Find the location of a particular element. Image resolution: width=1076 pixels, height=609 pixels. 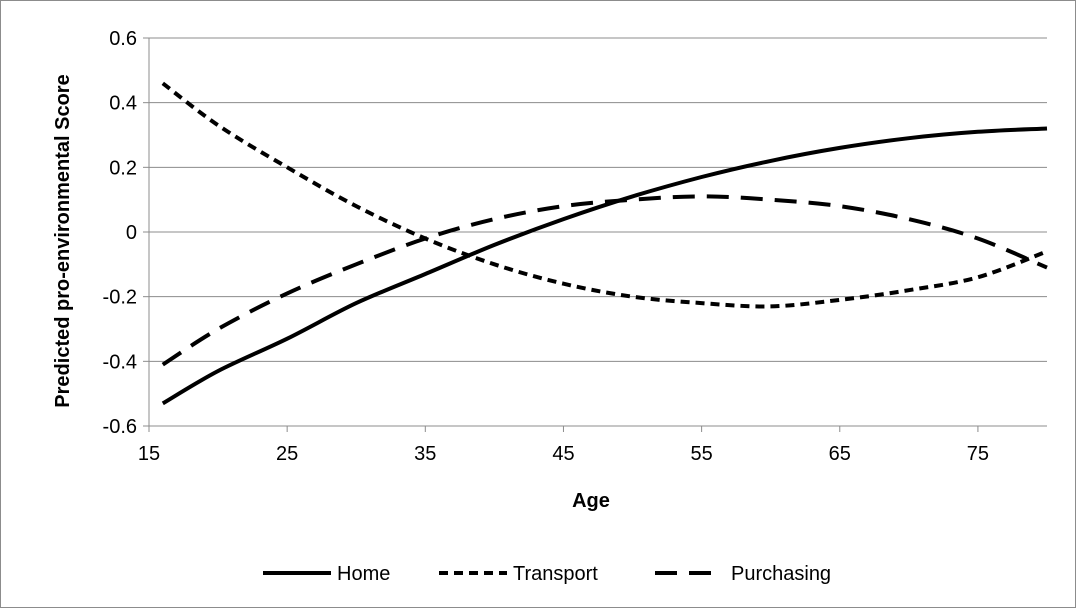

legend-label-purchasing: Purchasing is located at coordinates (781, 574).